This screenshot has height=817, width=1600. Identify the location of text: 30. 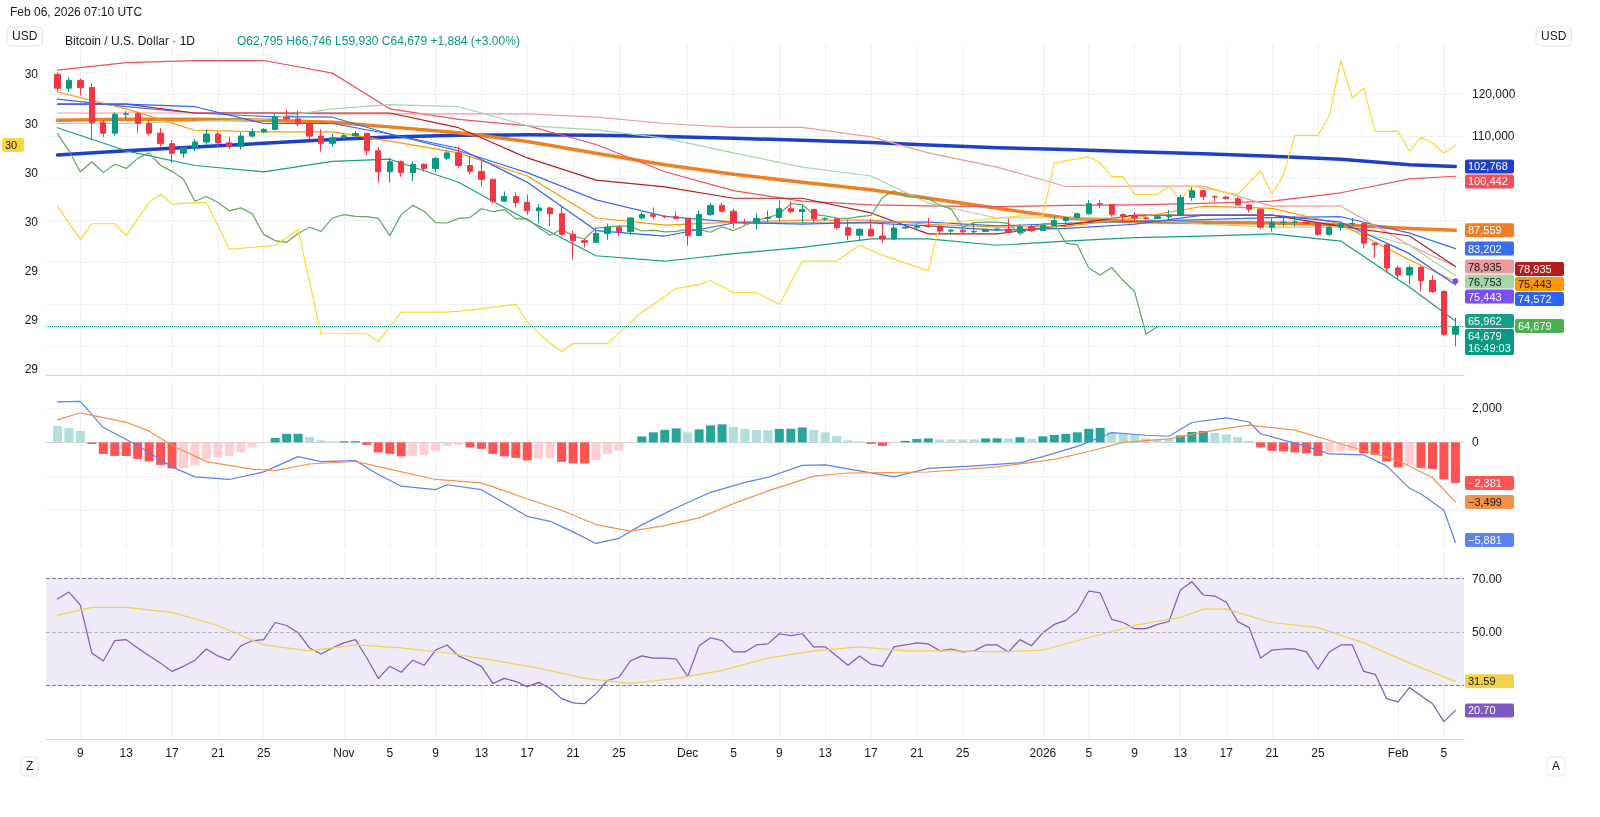
(11, 145).